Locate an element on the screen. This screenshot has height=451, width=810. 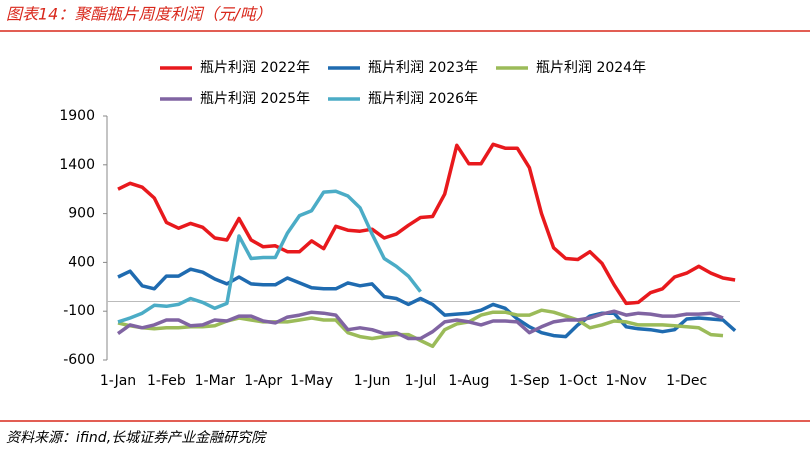
y-tick-label: 1900 is located at coordinates (77, 116).